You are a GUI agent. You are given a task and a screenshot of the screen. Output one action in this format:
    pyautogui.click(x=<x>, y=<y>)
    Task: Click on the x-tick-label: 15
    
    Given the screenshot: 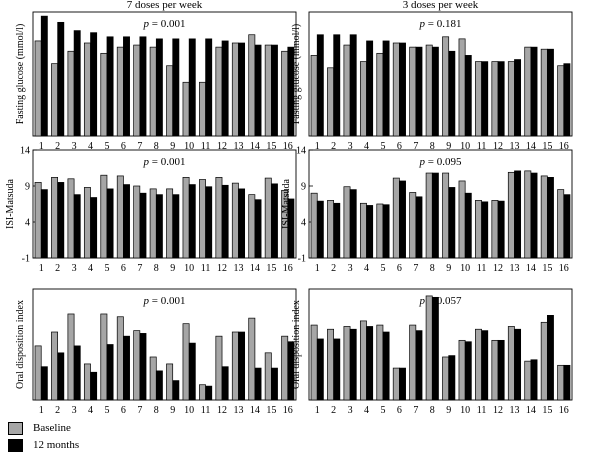 What is the action you would take?
    pyautogui.click(x=547, y=146)
    